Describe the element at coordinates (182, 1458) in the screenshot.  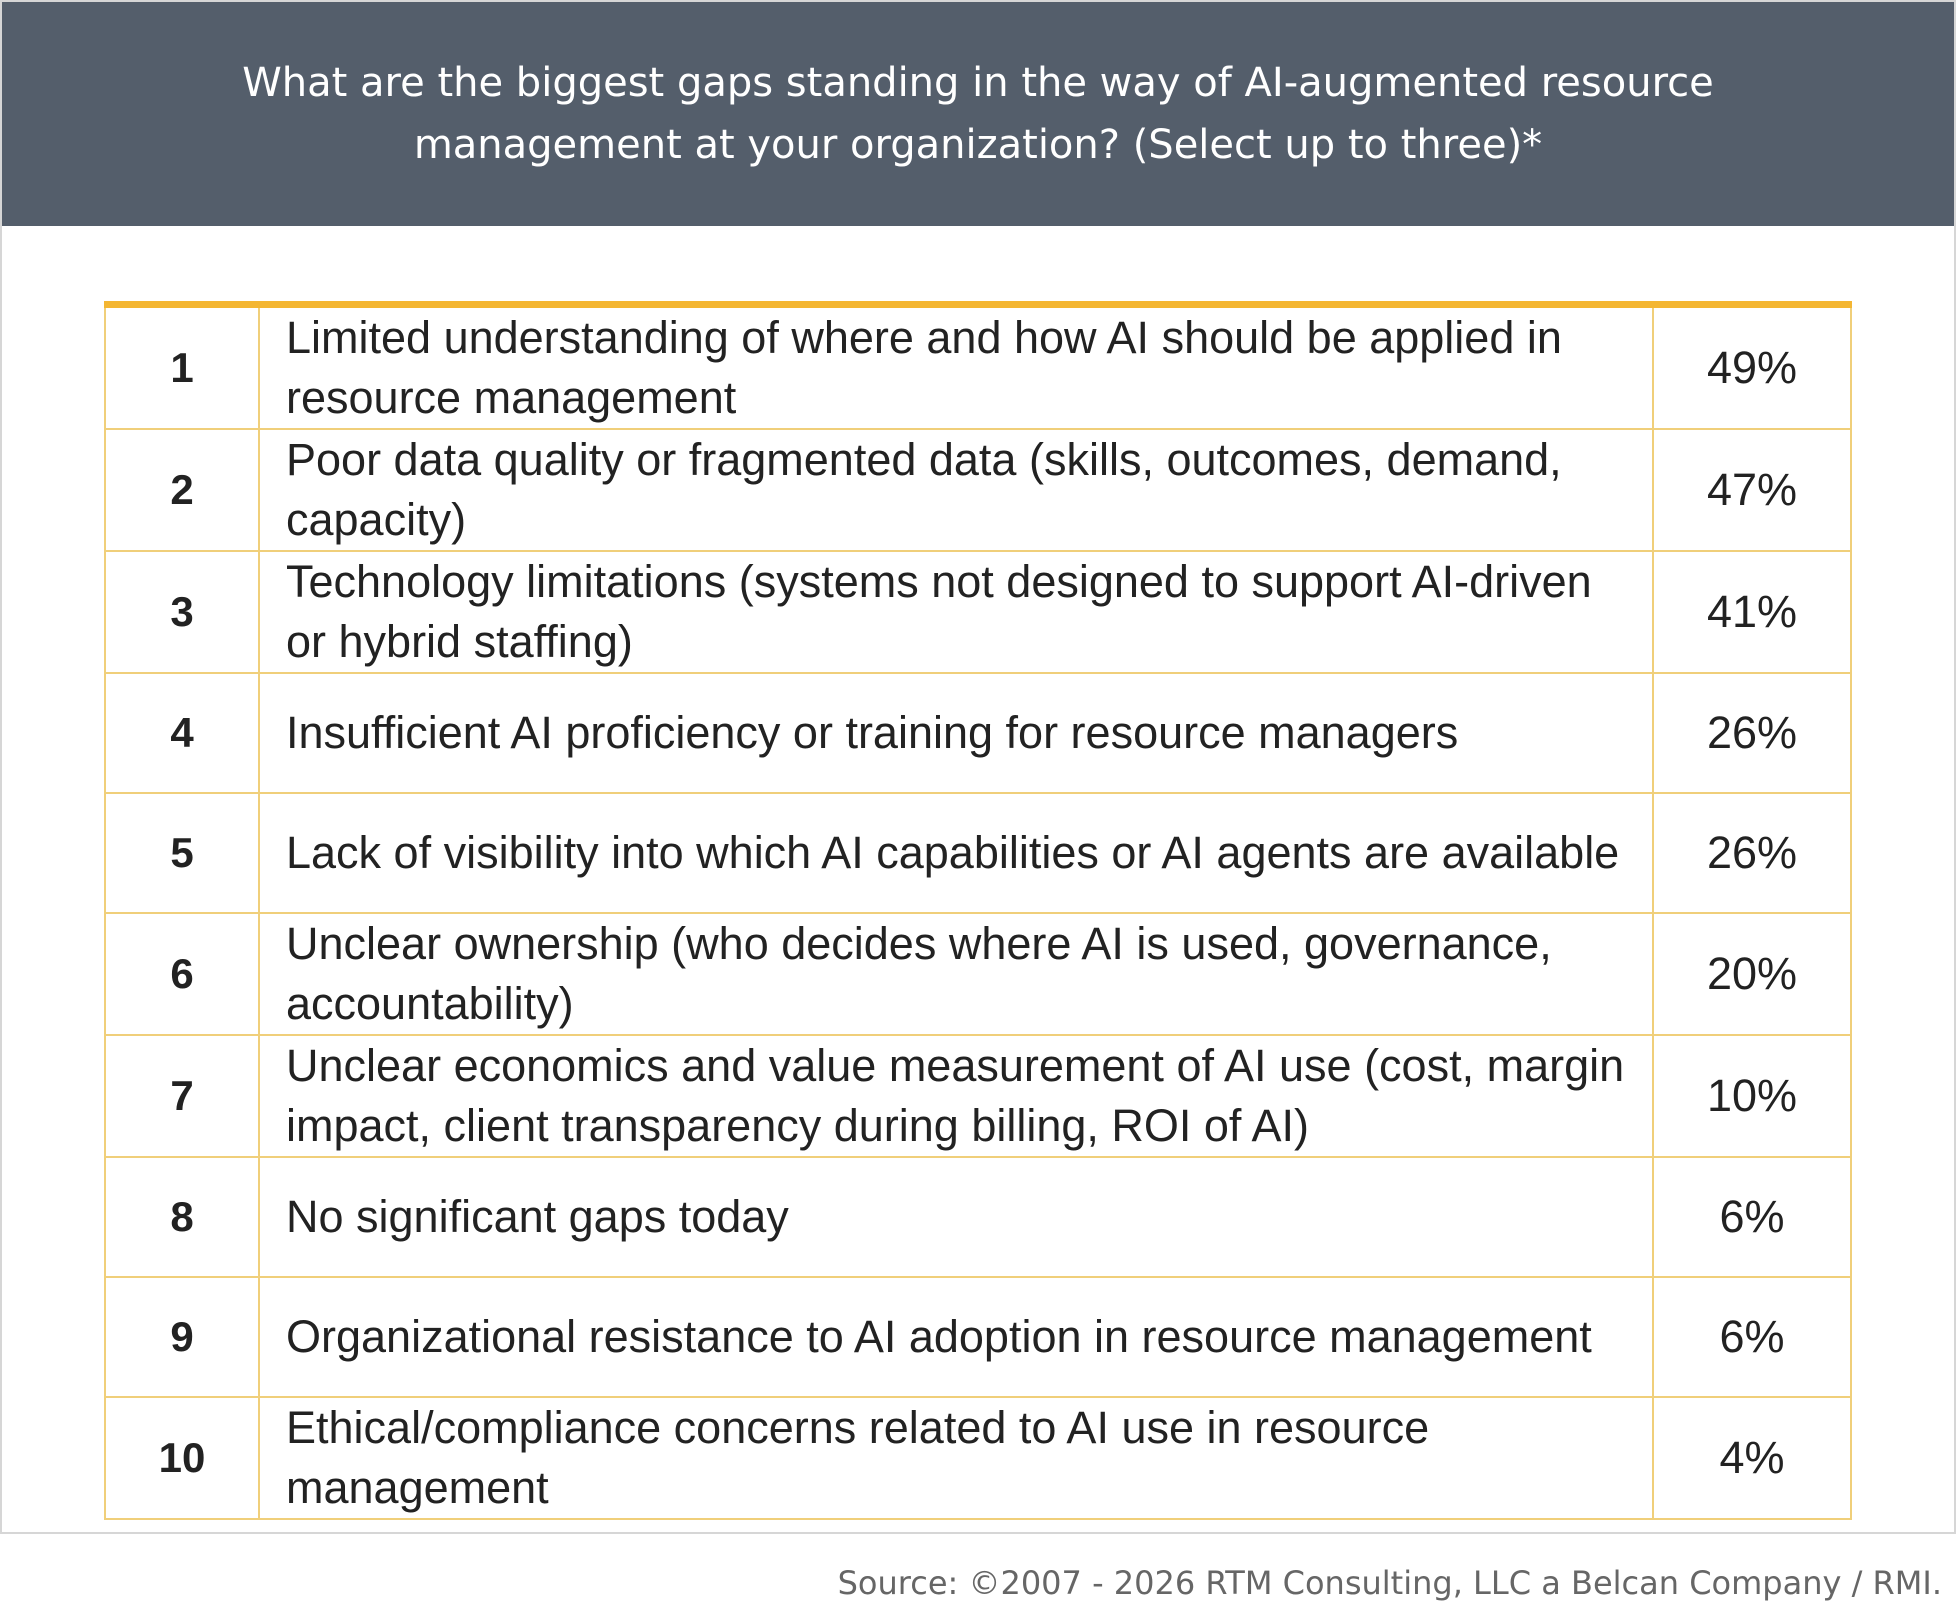
I see `rank-cell: 10` at that location.